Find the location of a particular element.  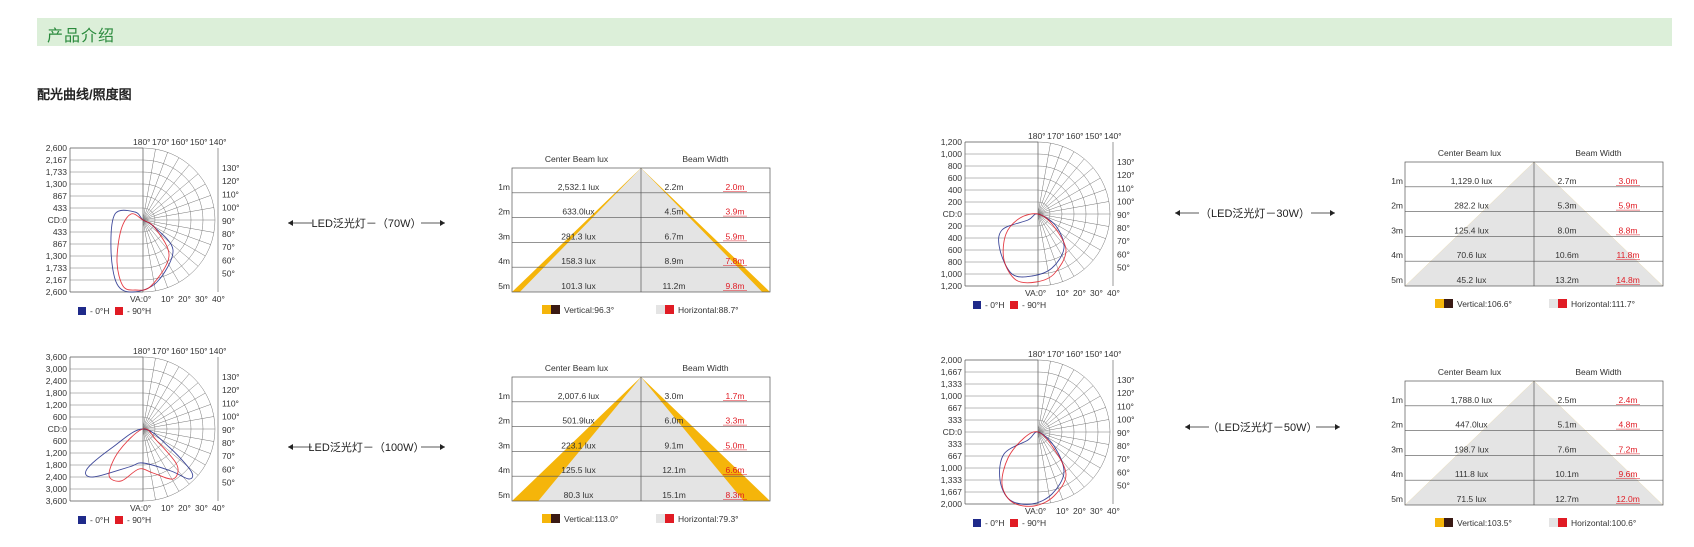

horizontal-width-value: 7.2m is located at coordinates (1628, 449).